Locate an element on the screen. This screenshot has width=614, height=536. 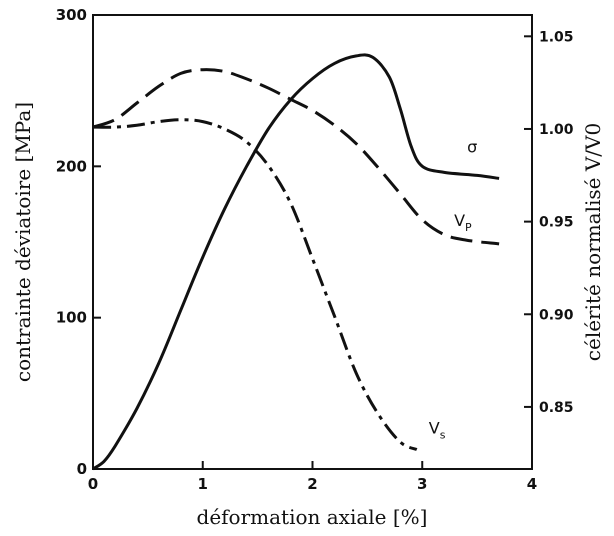
x-tick-label: 1 is located at coordinates (203, 484).